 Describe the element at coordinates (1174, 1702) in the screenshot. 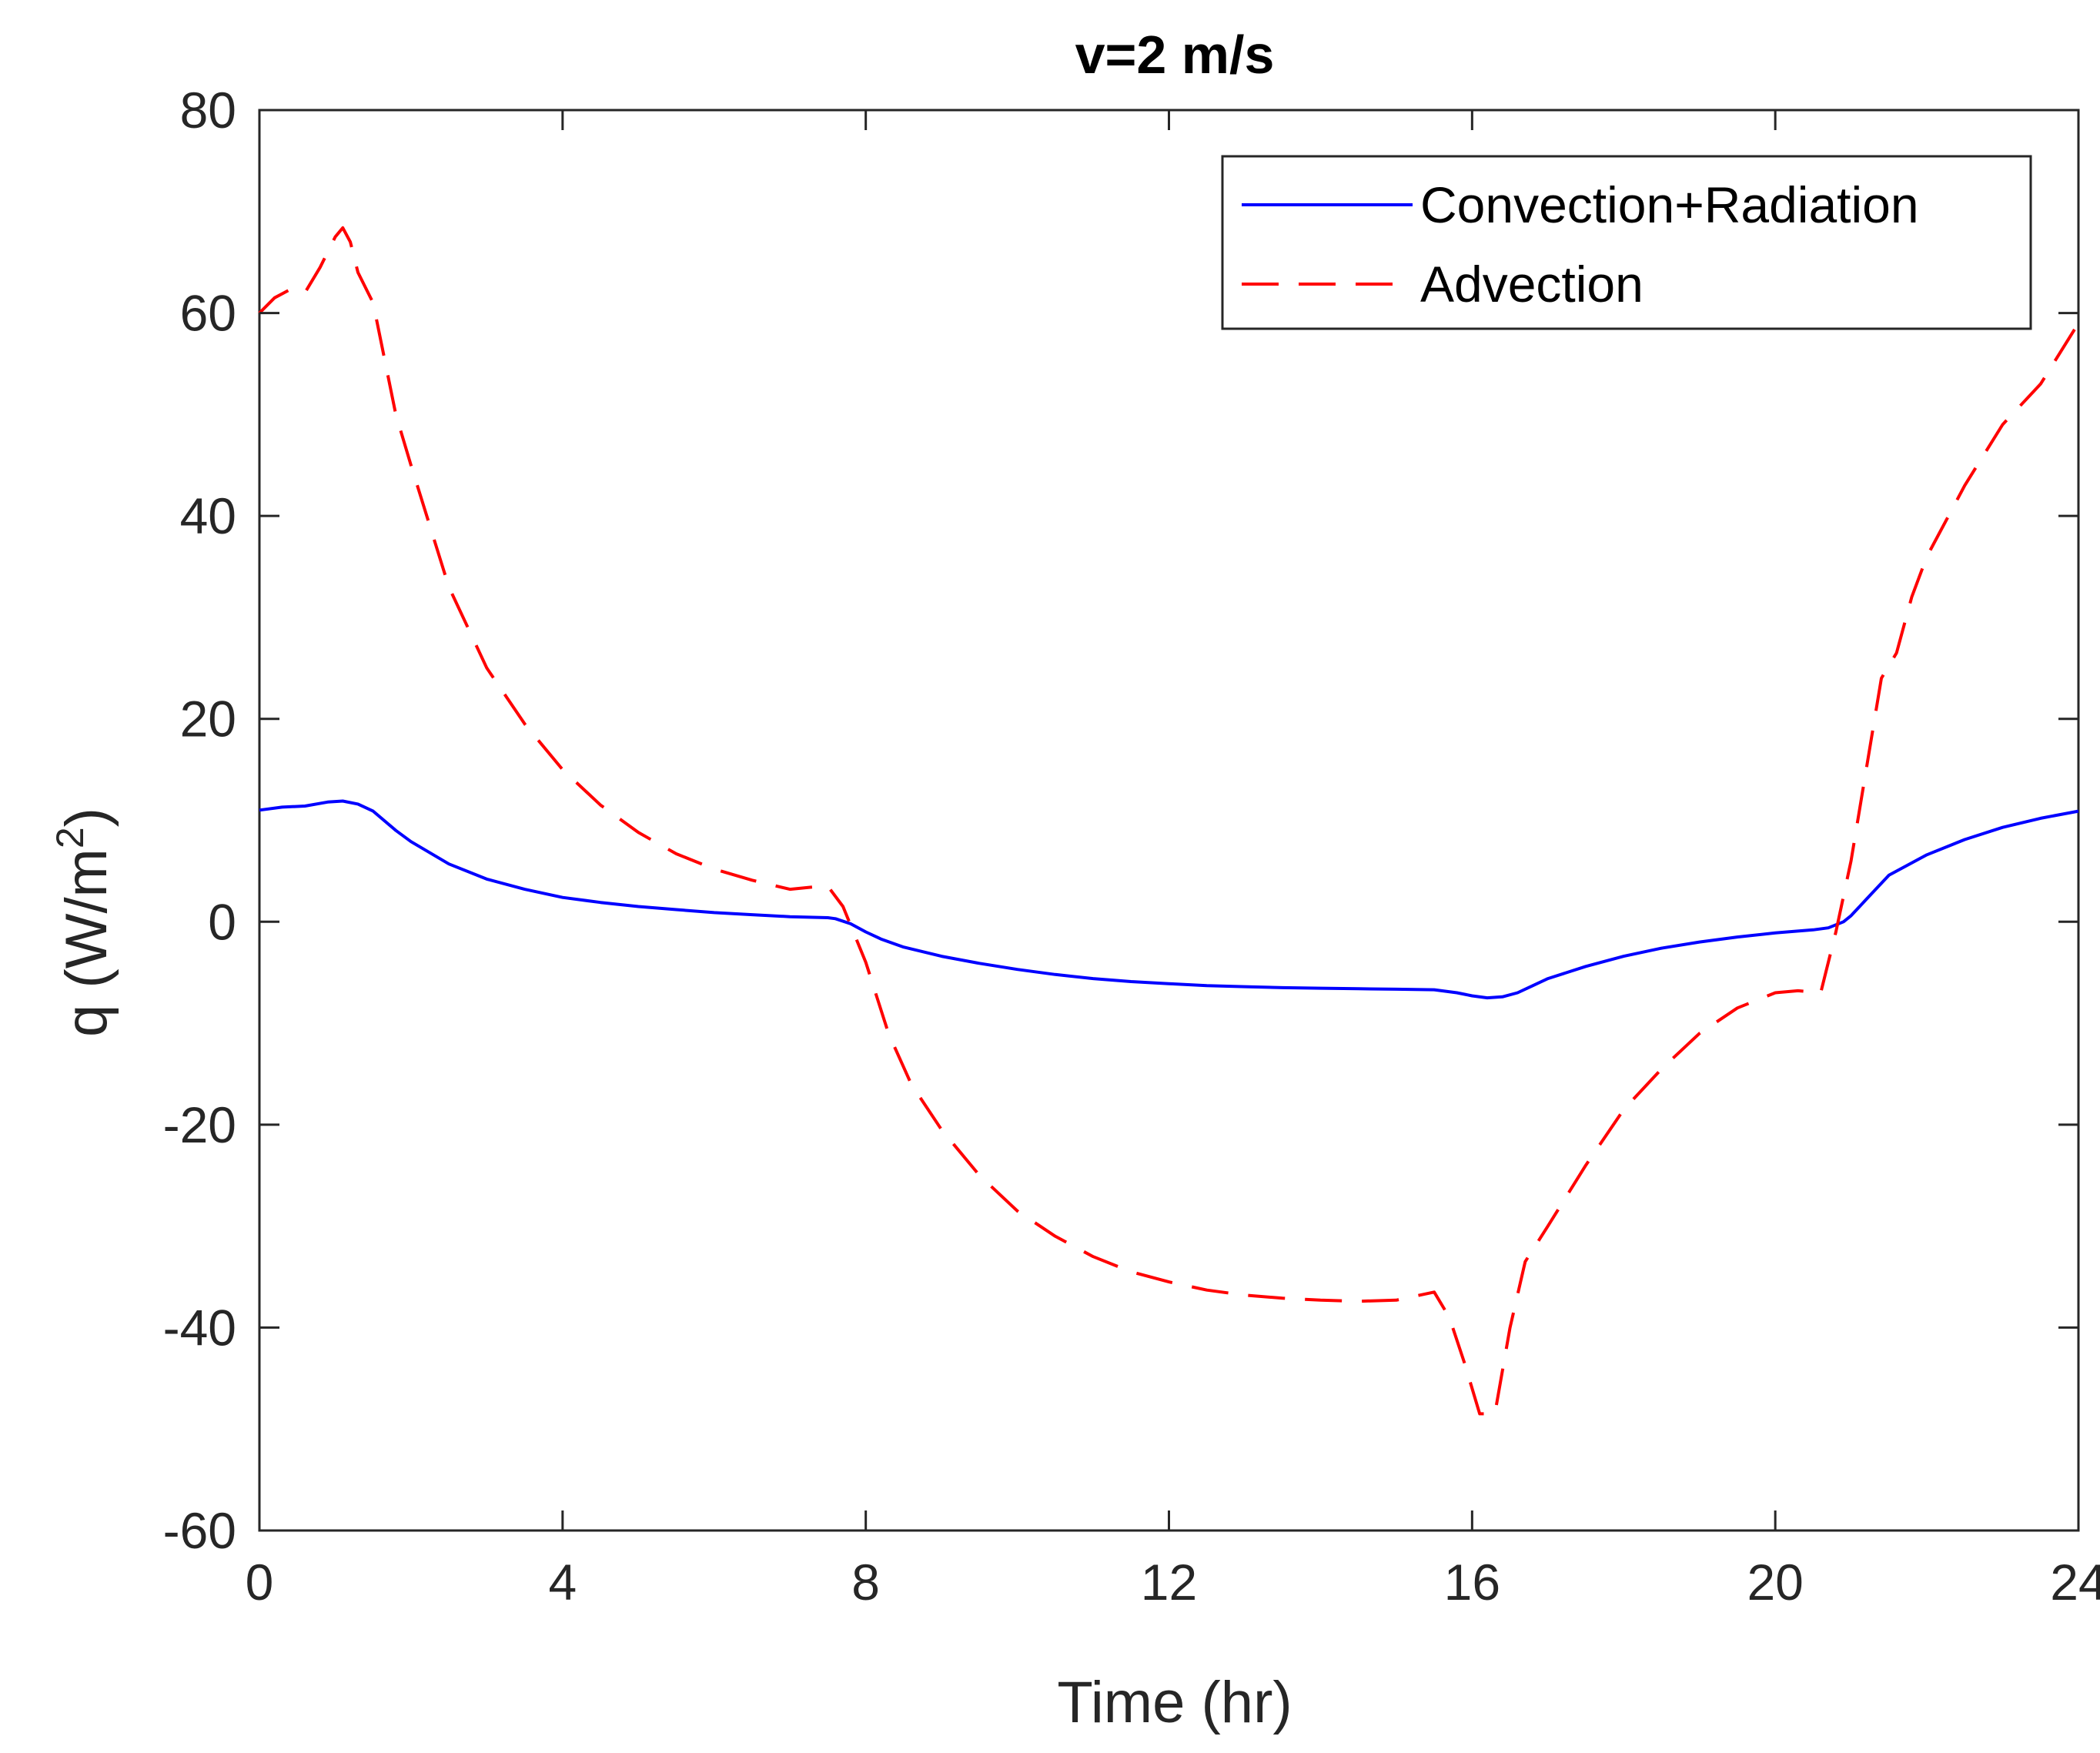

I see `x-axis-label: Time (hr)` at that location.